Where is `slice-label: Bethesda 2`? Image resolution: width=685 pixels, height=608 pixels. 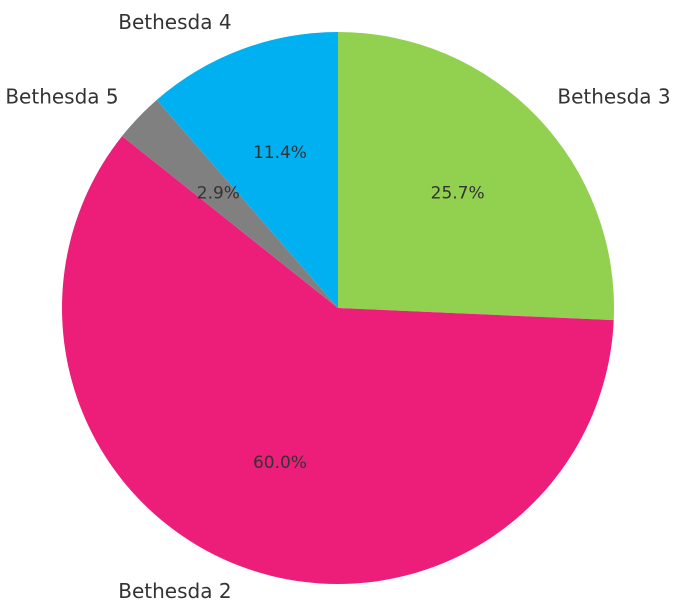 slice-label: Bethesda 2 is located at coordinates (174, 591).